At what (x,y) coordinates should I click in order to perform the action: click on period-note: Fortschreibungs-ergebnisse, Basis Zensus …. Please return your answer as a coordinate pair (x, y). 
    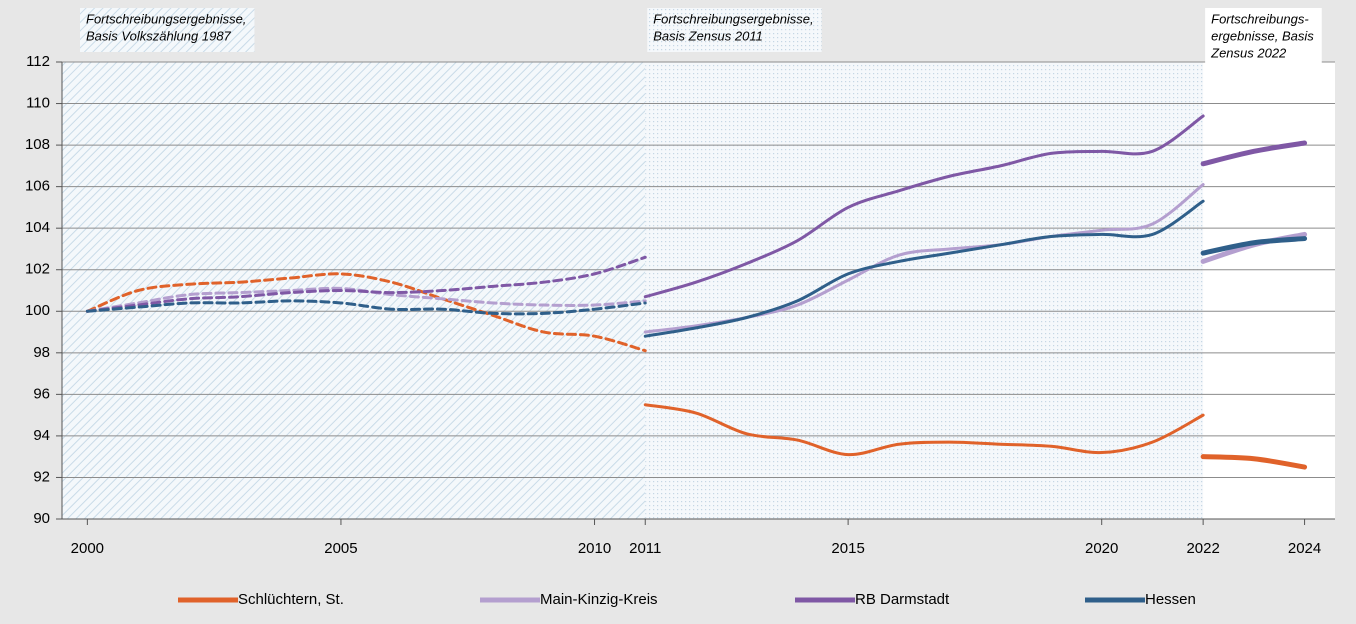
    Looking at the image, I should click on (1263, 38).